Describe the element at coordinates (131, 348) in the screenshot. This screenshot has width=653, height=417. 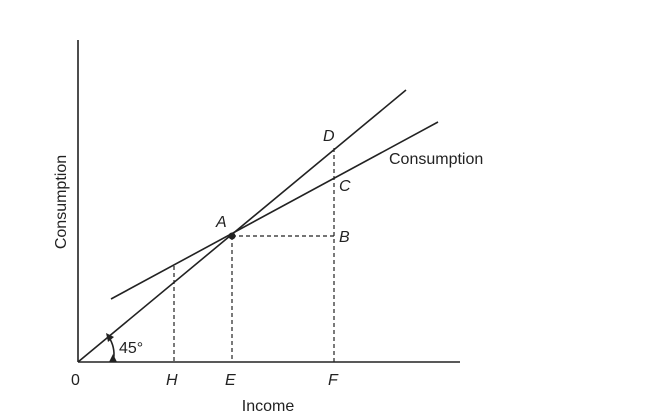
I see `angle-label: 45°` at that location.